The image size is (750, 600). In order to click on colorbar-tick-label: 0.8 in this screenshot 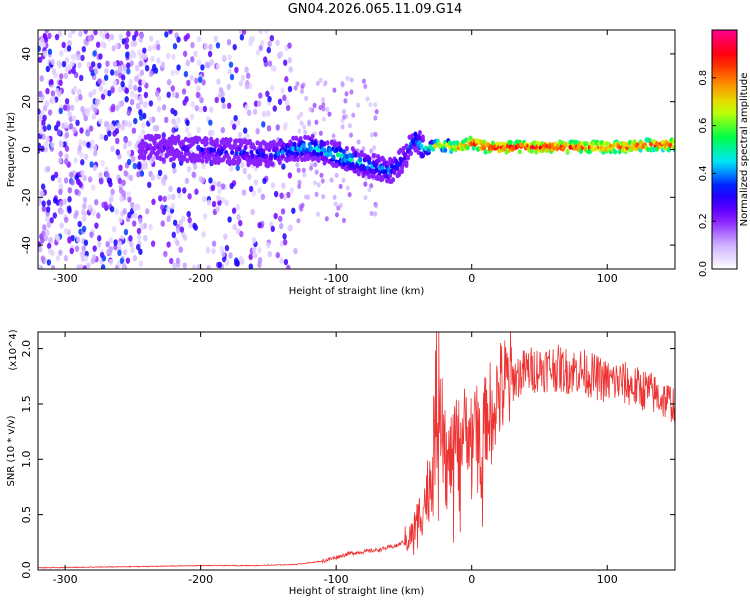, I will do `click(703, 78)`.